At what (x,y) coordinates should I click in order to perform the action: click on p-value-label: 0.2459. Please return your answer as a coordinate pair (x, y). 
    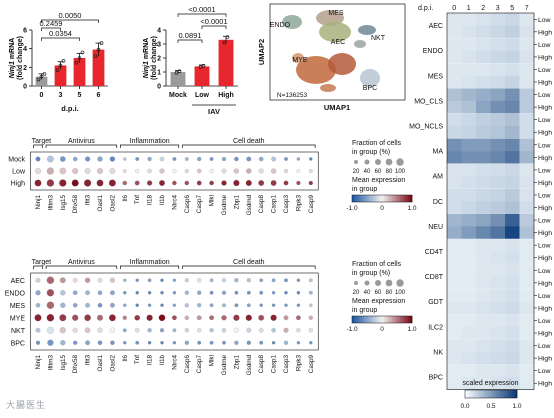
    Looking at the image, I should click on (51, 23).